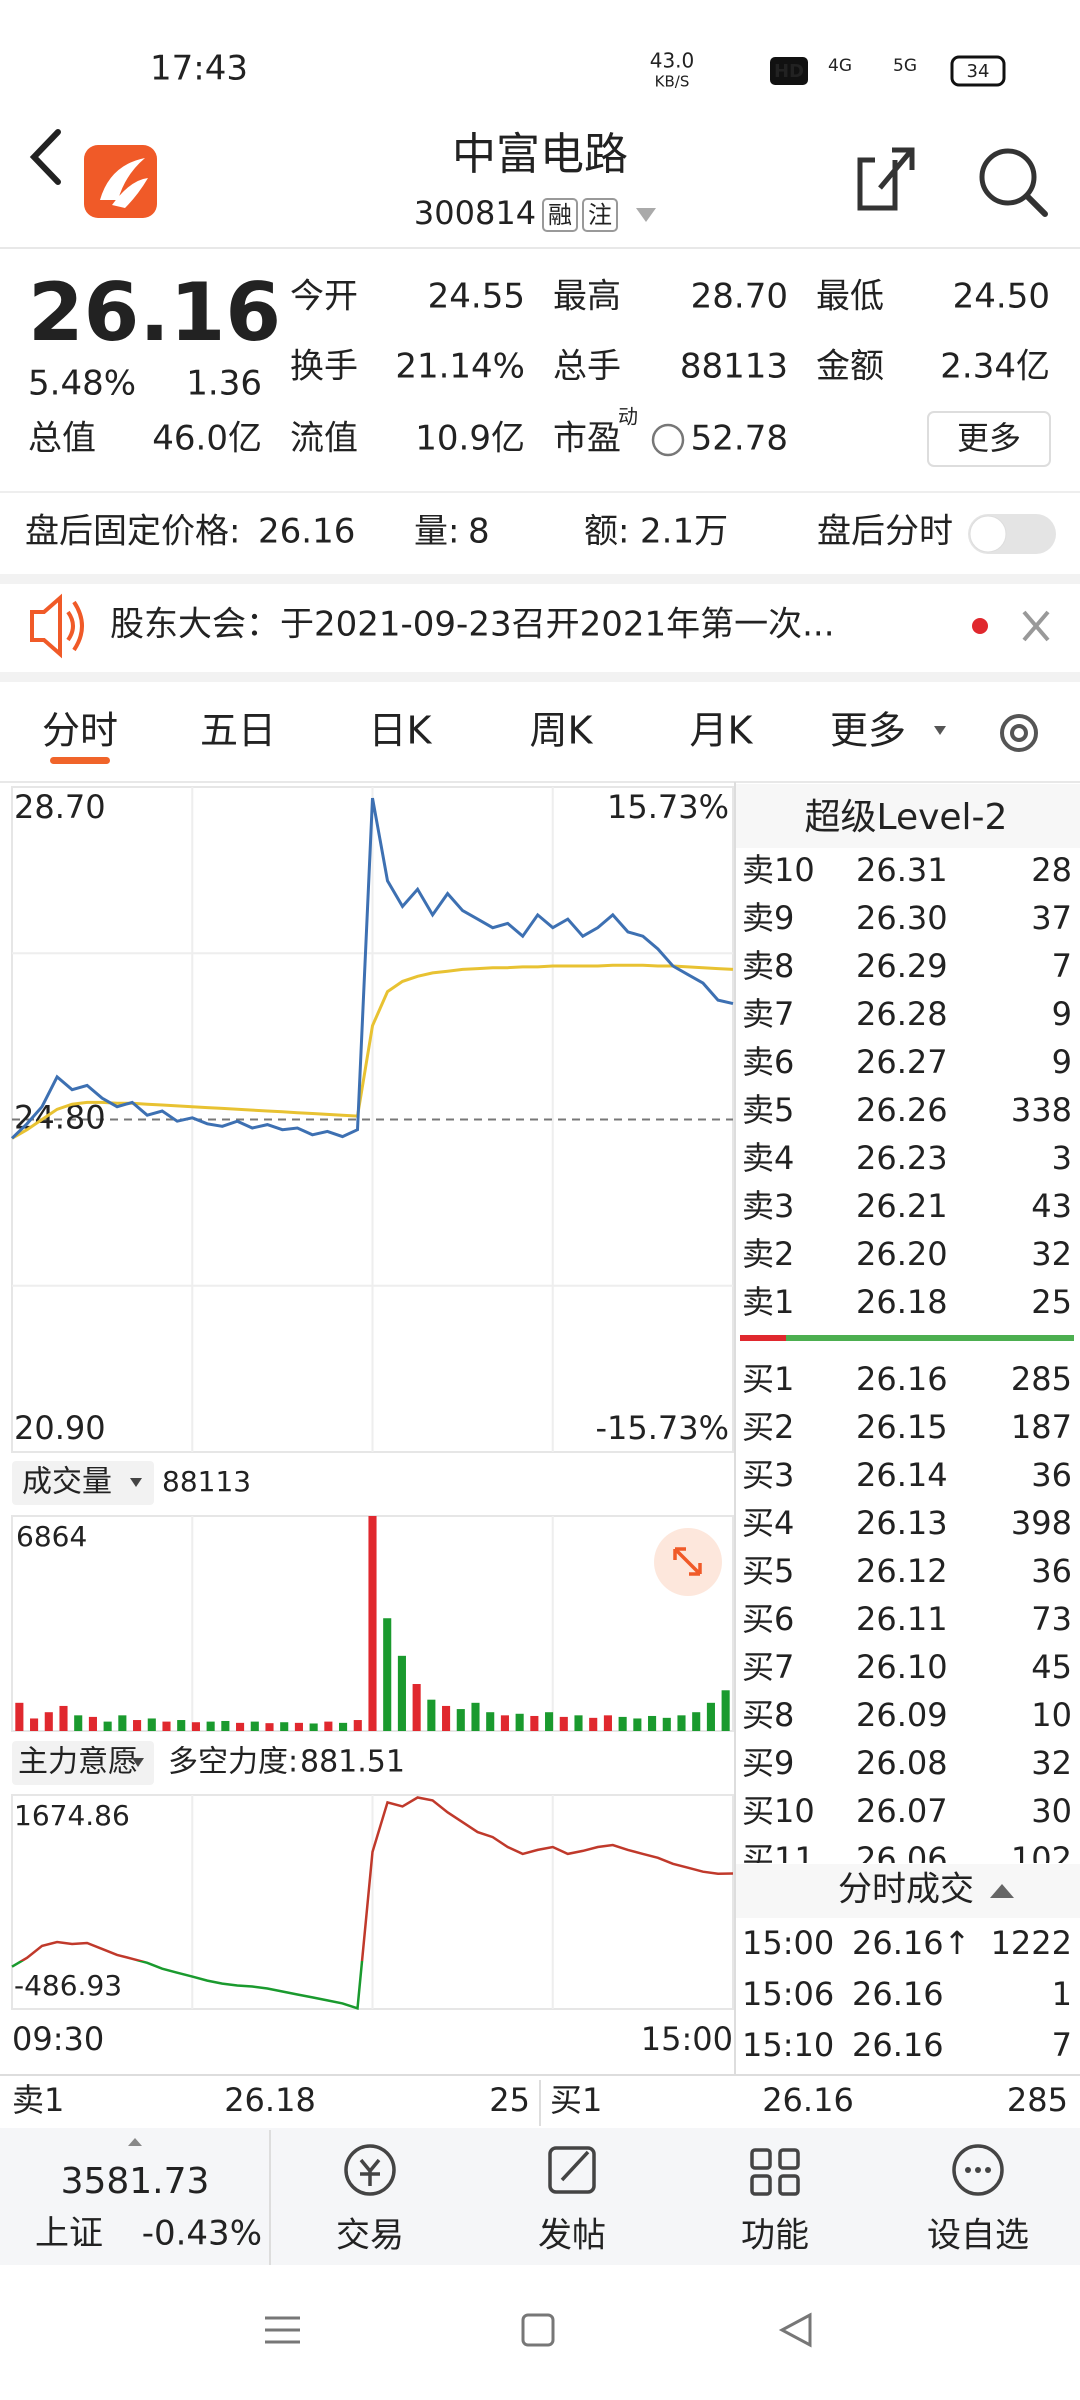 This screenshot has width=1080, height=2400. Describe the element at coordinates (1041, 1379) in the screenshot. I see `bid-volume: 285` at that location.